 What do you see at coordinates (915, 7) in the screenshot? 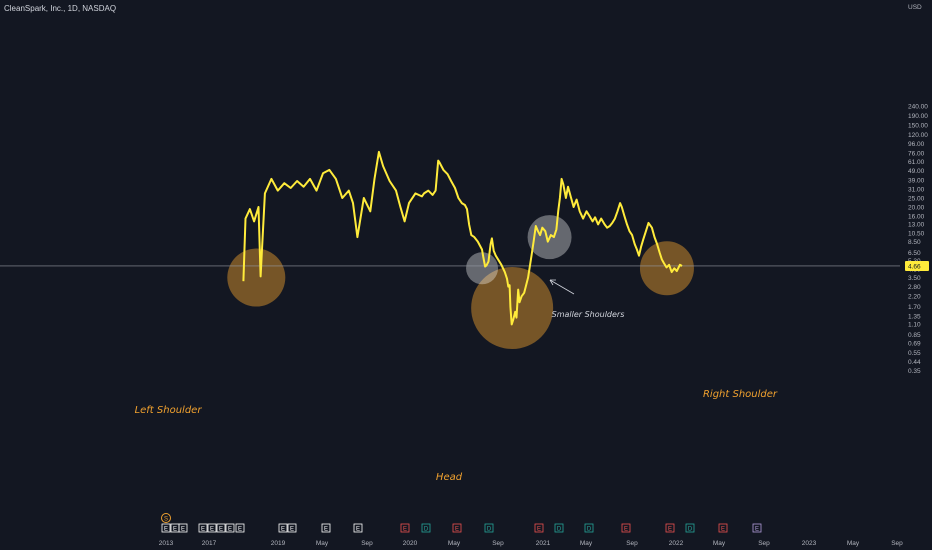
I see `currency-label: USD` at bounding box center [915, 7].